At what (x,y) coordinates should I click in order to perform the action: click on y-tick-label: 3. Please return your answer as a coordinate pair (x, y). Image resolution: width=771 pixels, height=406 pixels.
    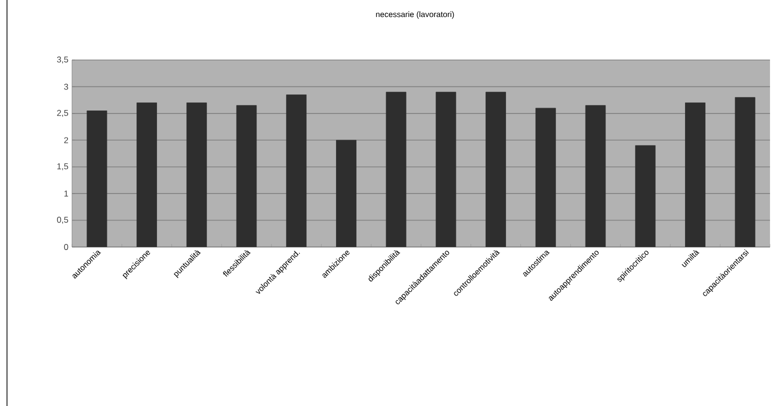
    Looking at the image, I should click on (66, 87).